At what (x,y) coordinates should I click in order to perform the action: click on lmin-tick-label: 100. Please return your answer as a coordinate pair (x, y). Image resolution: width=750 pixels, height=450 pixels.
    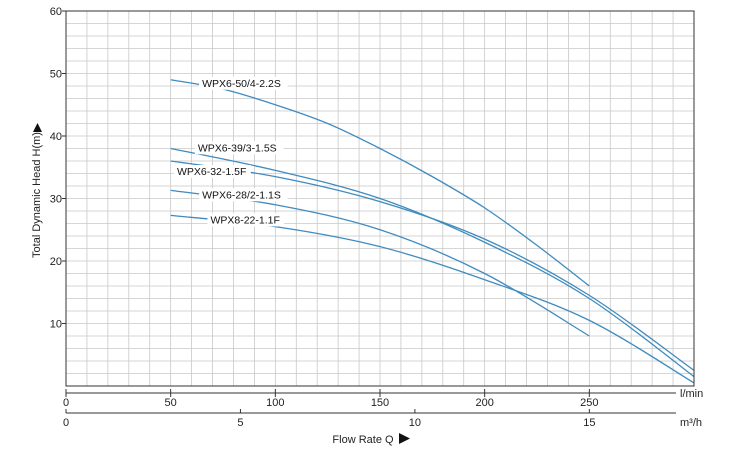
    Looking at the image, I should click on (275, 403).